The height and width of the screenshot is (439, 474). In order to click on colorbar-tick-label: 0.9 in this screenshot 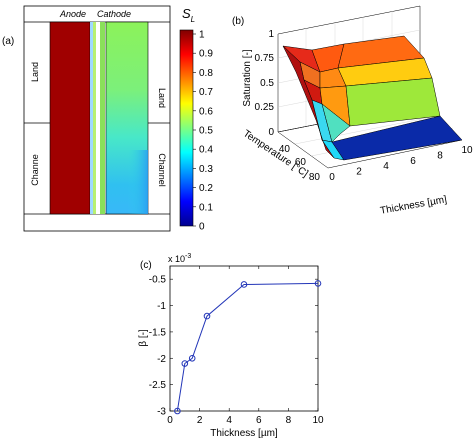, I will do `click(206, 54)`.